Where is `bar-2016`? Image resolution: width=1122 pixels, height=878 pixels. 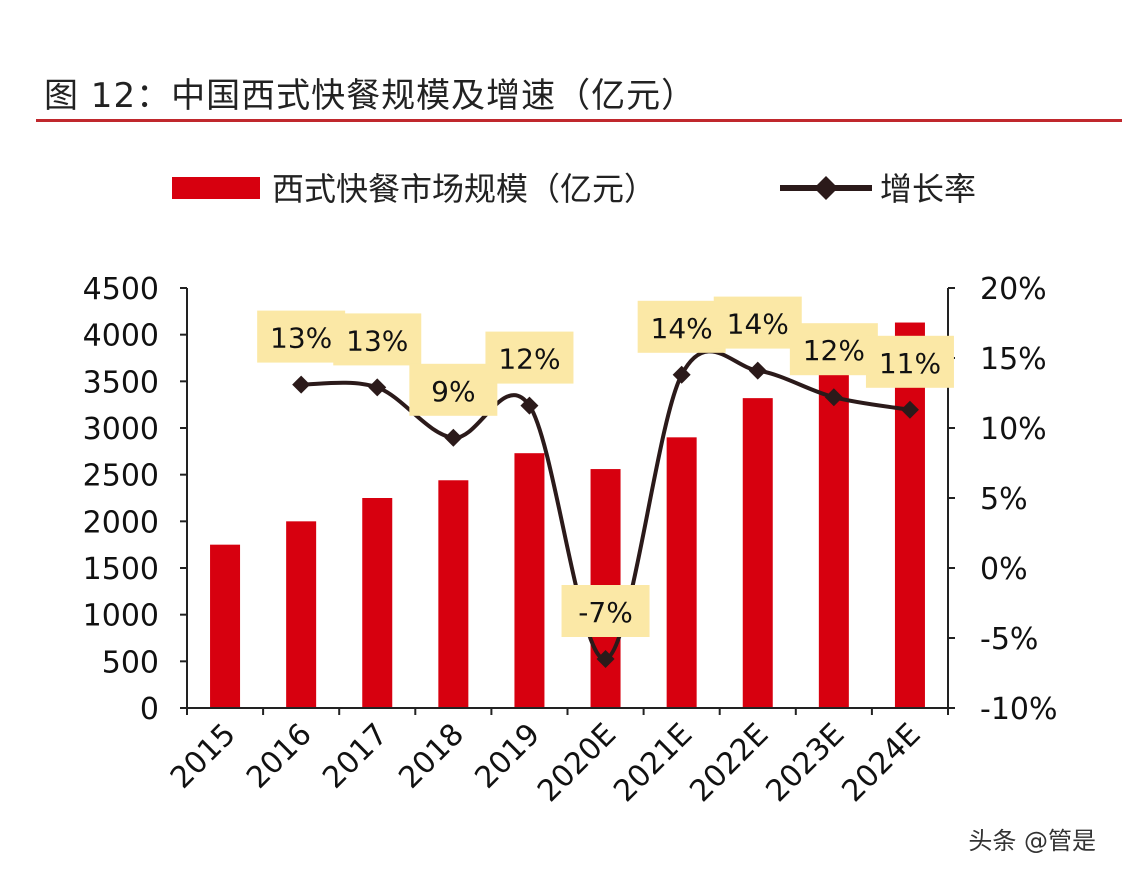
bar-2016 is located at coordinates (301, 614).